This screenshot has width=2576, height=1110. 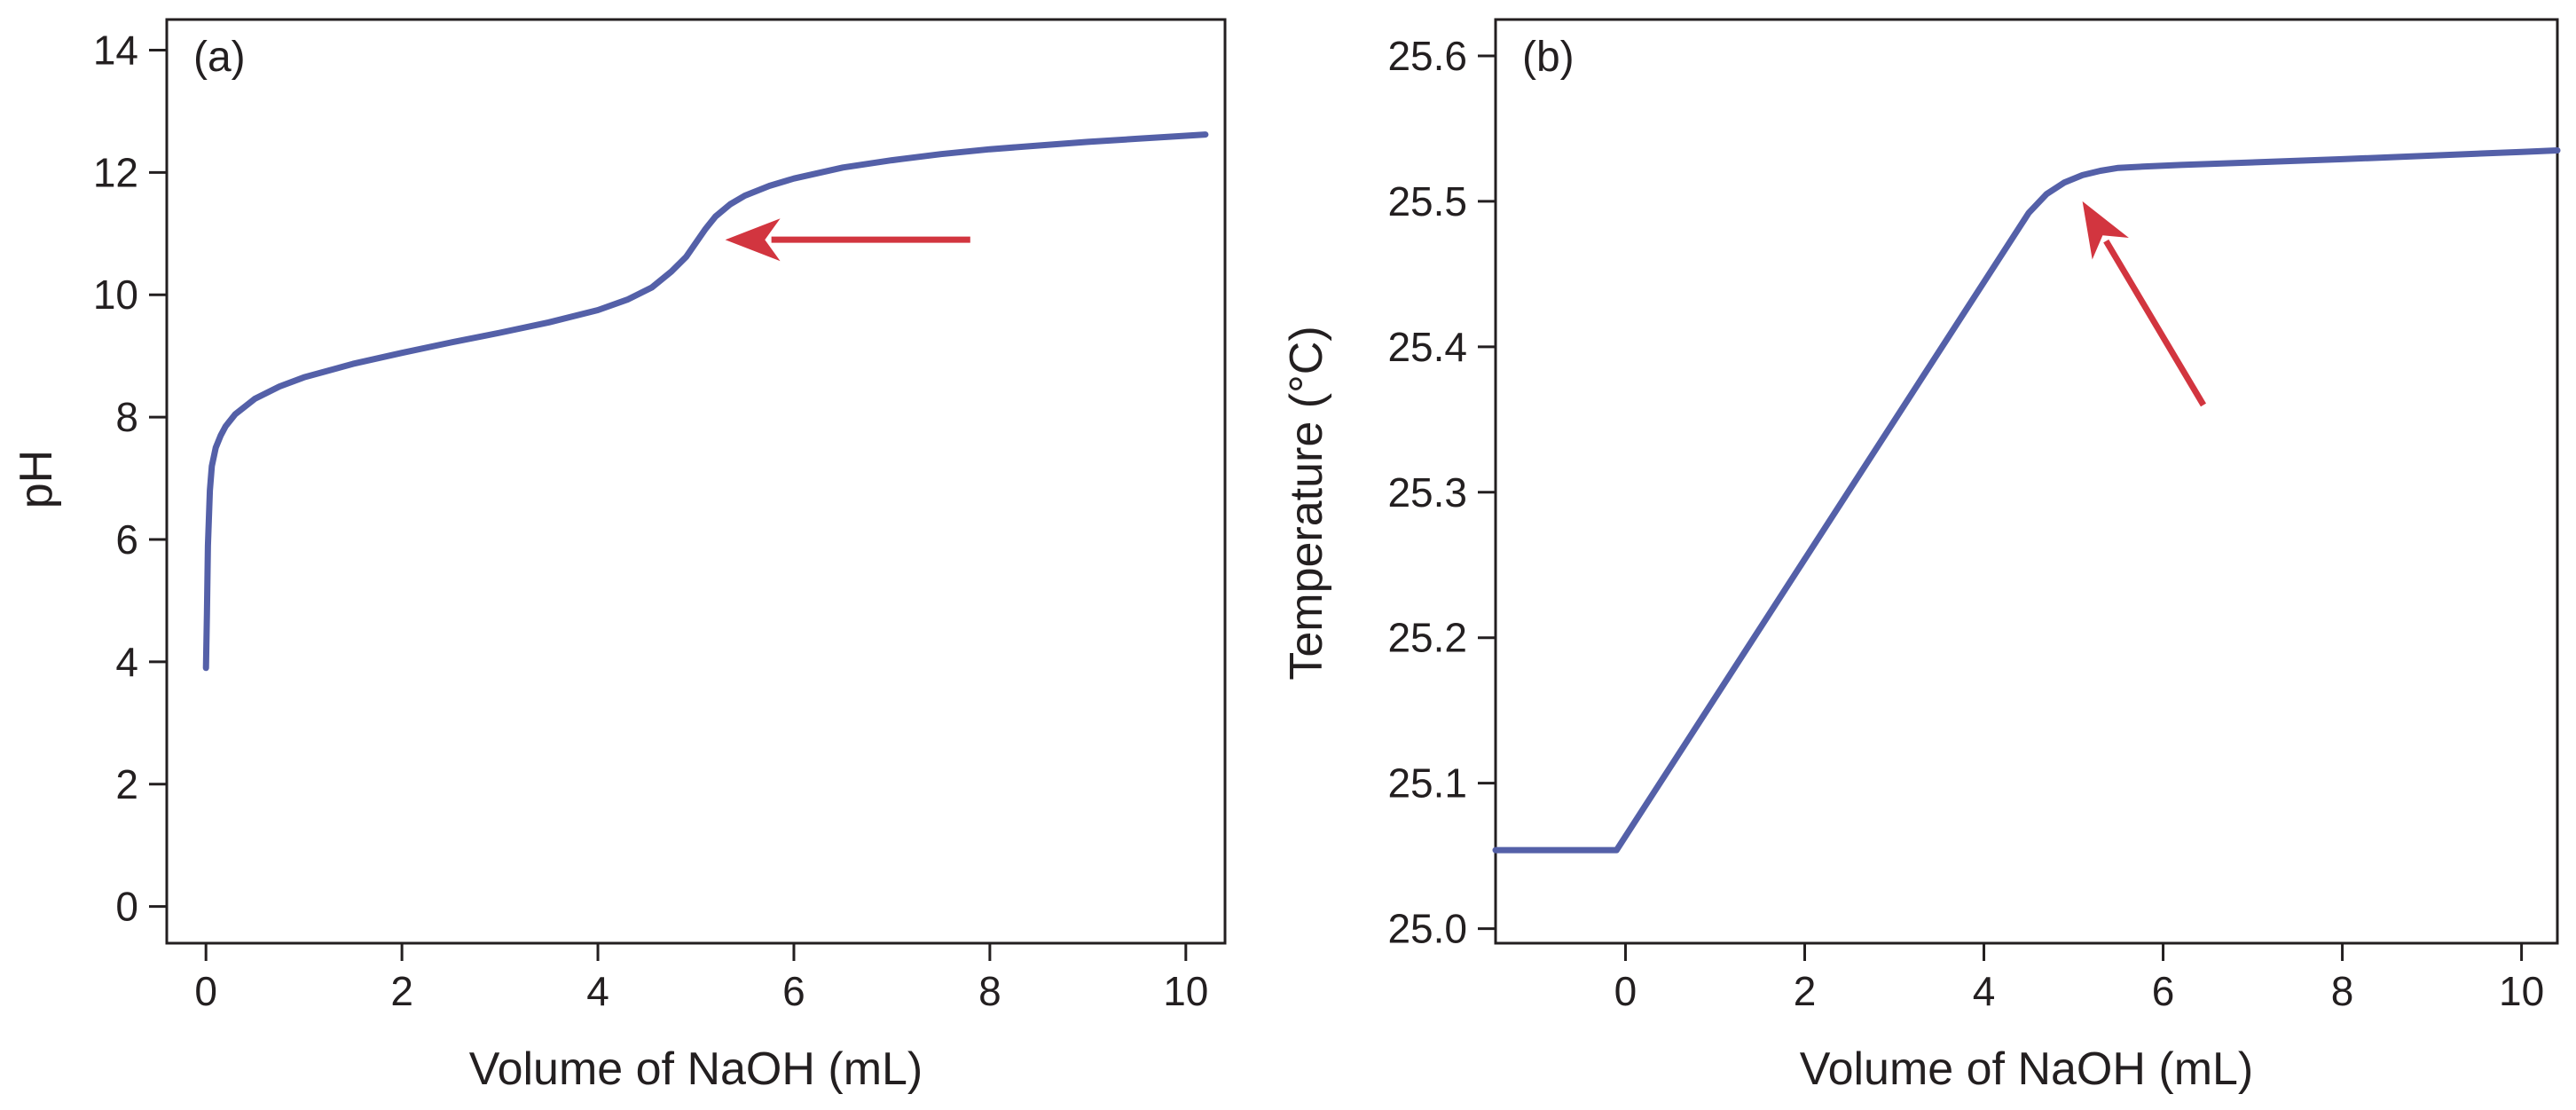 I want to click on y-tick-label: 25.3, so click(x=1427, y=493).